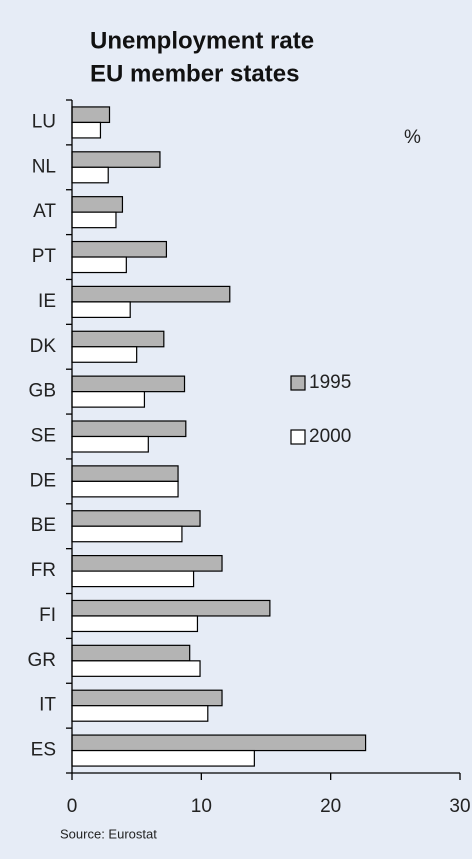  I want to click on y-tick-label: ES, so click(43, 750).